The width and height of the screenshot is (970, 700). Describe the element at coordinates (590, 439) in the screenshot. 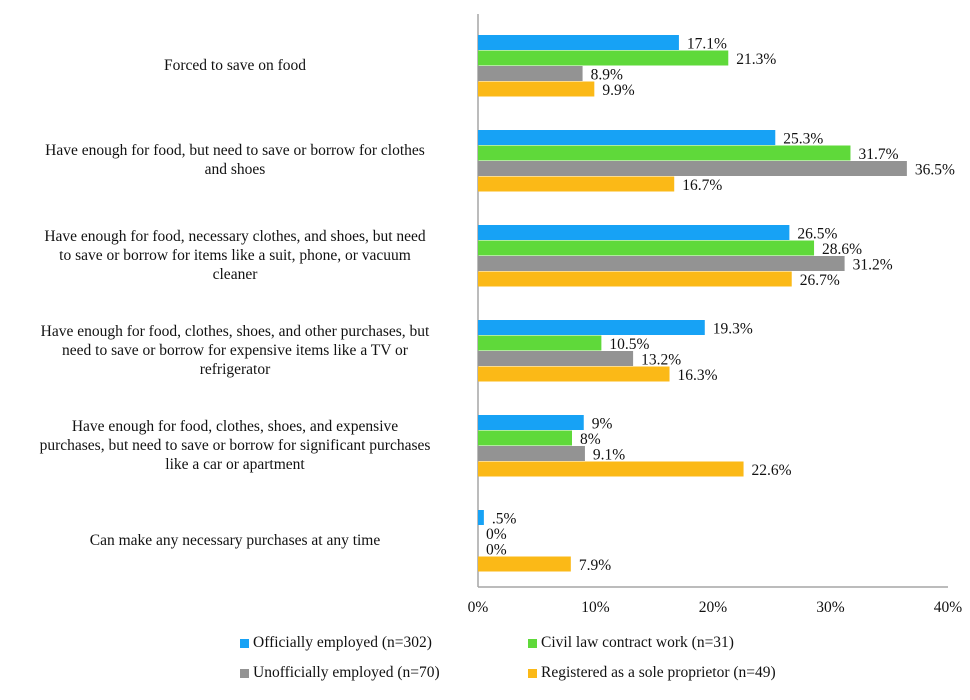

I see `data-label: 8%` at that location.